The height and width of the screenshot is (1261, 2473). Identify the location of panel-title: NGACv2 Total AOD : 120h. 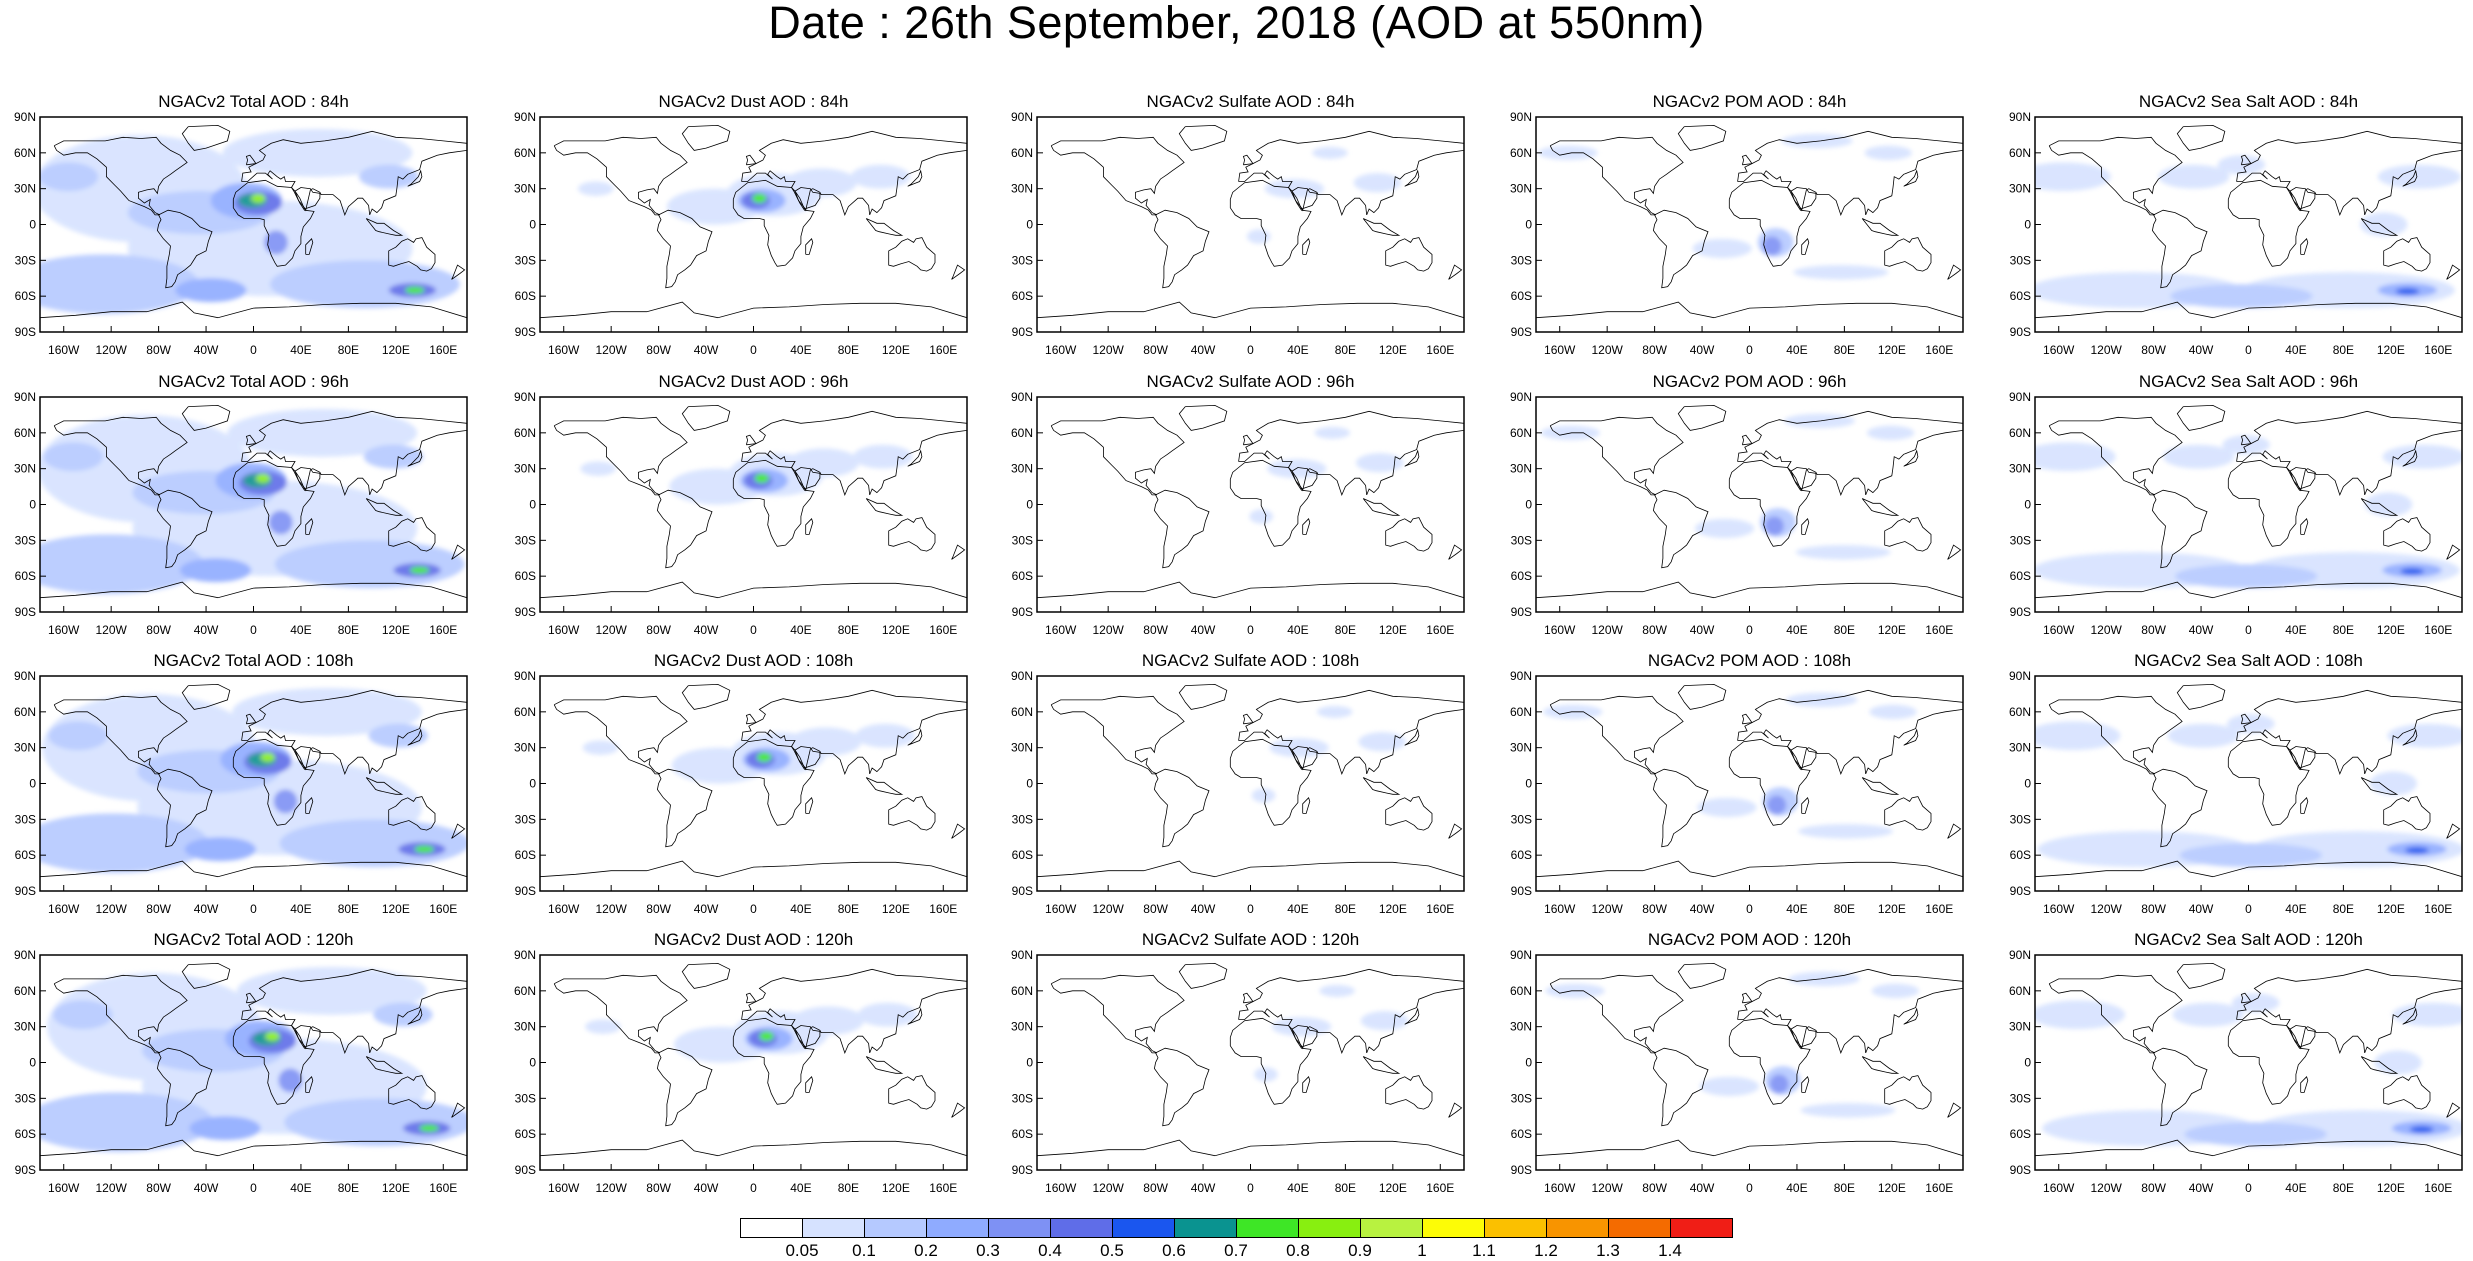
(253, 939).